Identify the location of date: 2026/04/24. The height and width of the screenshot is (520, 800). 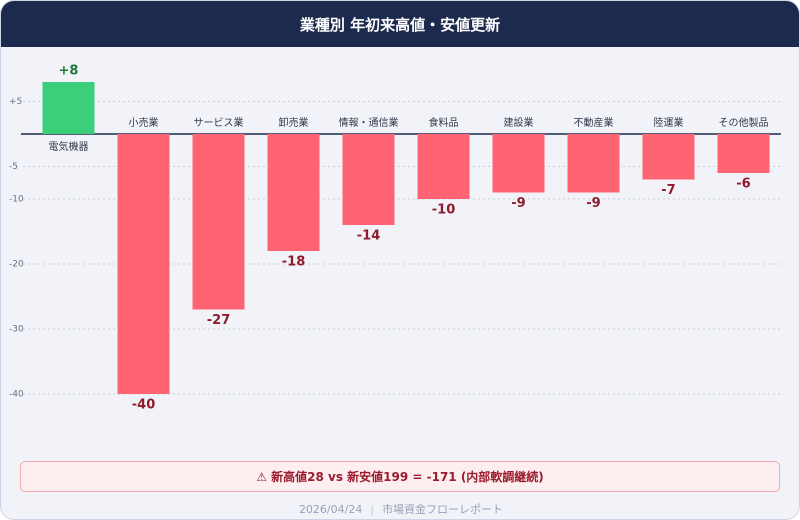
(330, 509).